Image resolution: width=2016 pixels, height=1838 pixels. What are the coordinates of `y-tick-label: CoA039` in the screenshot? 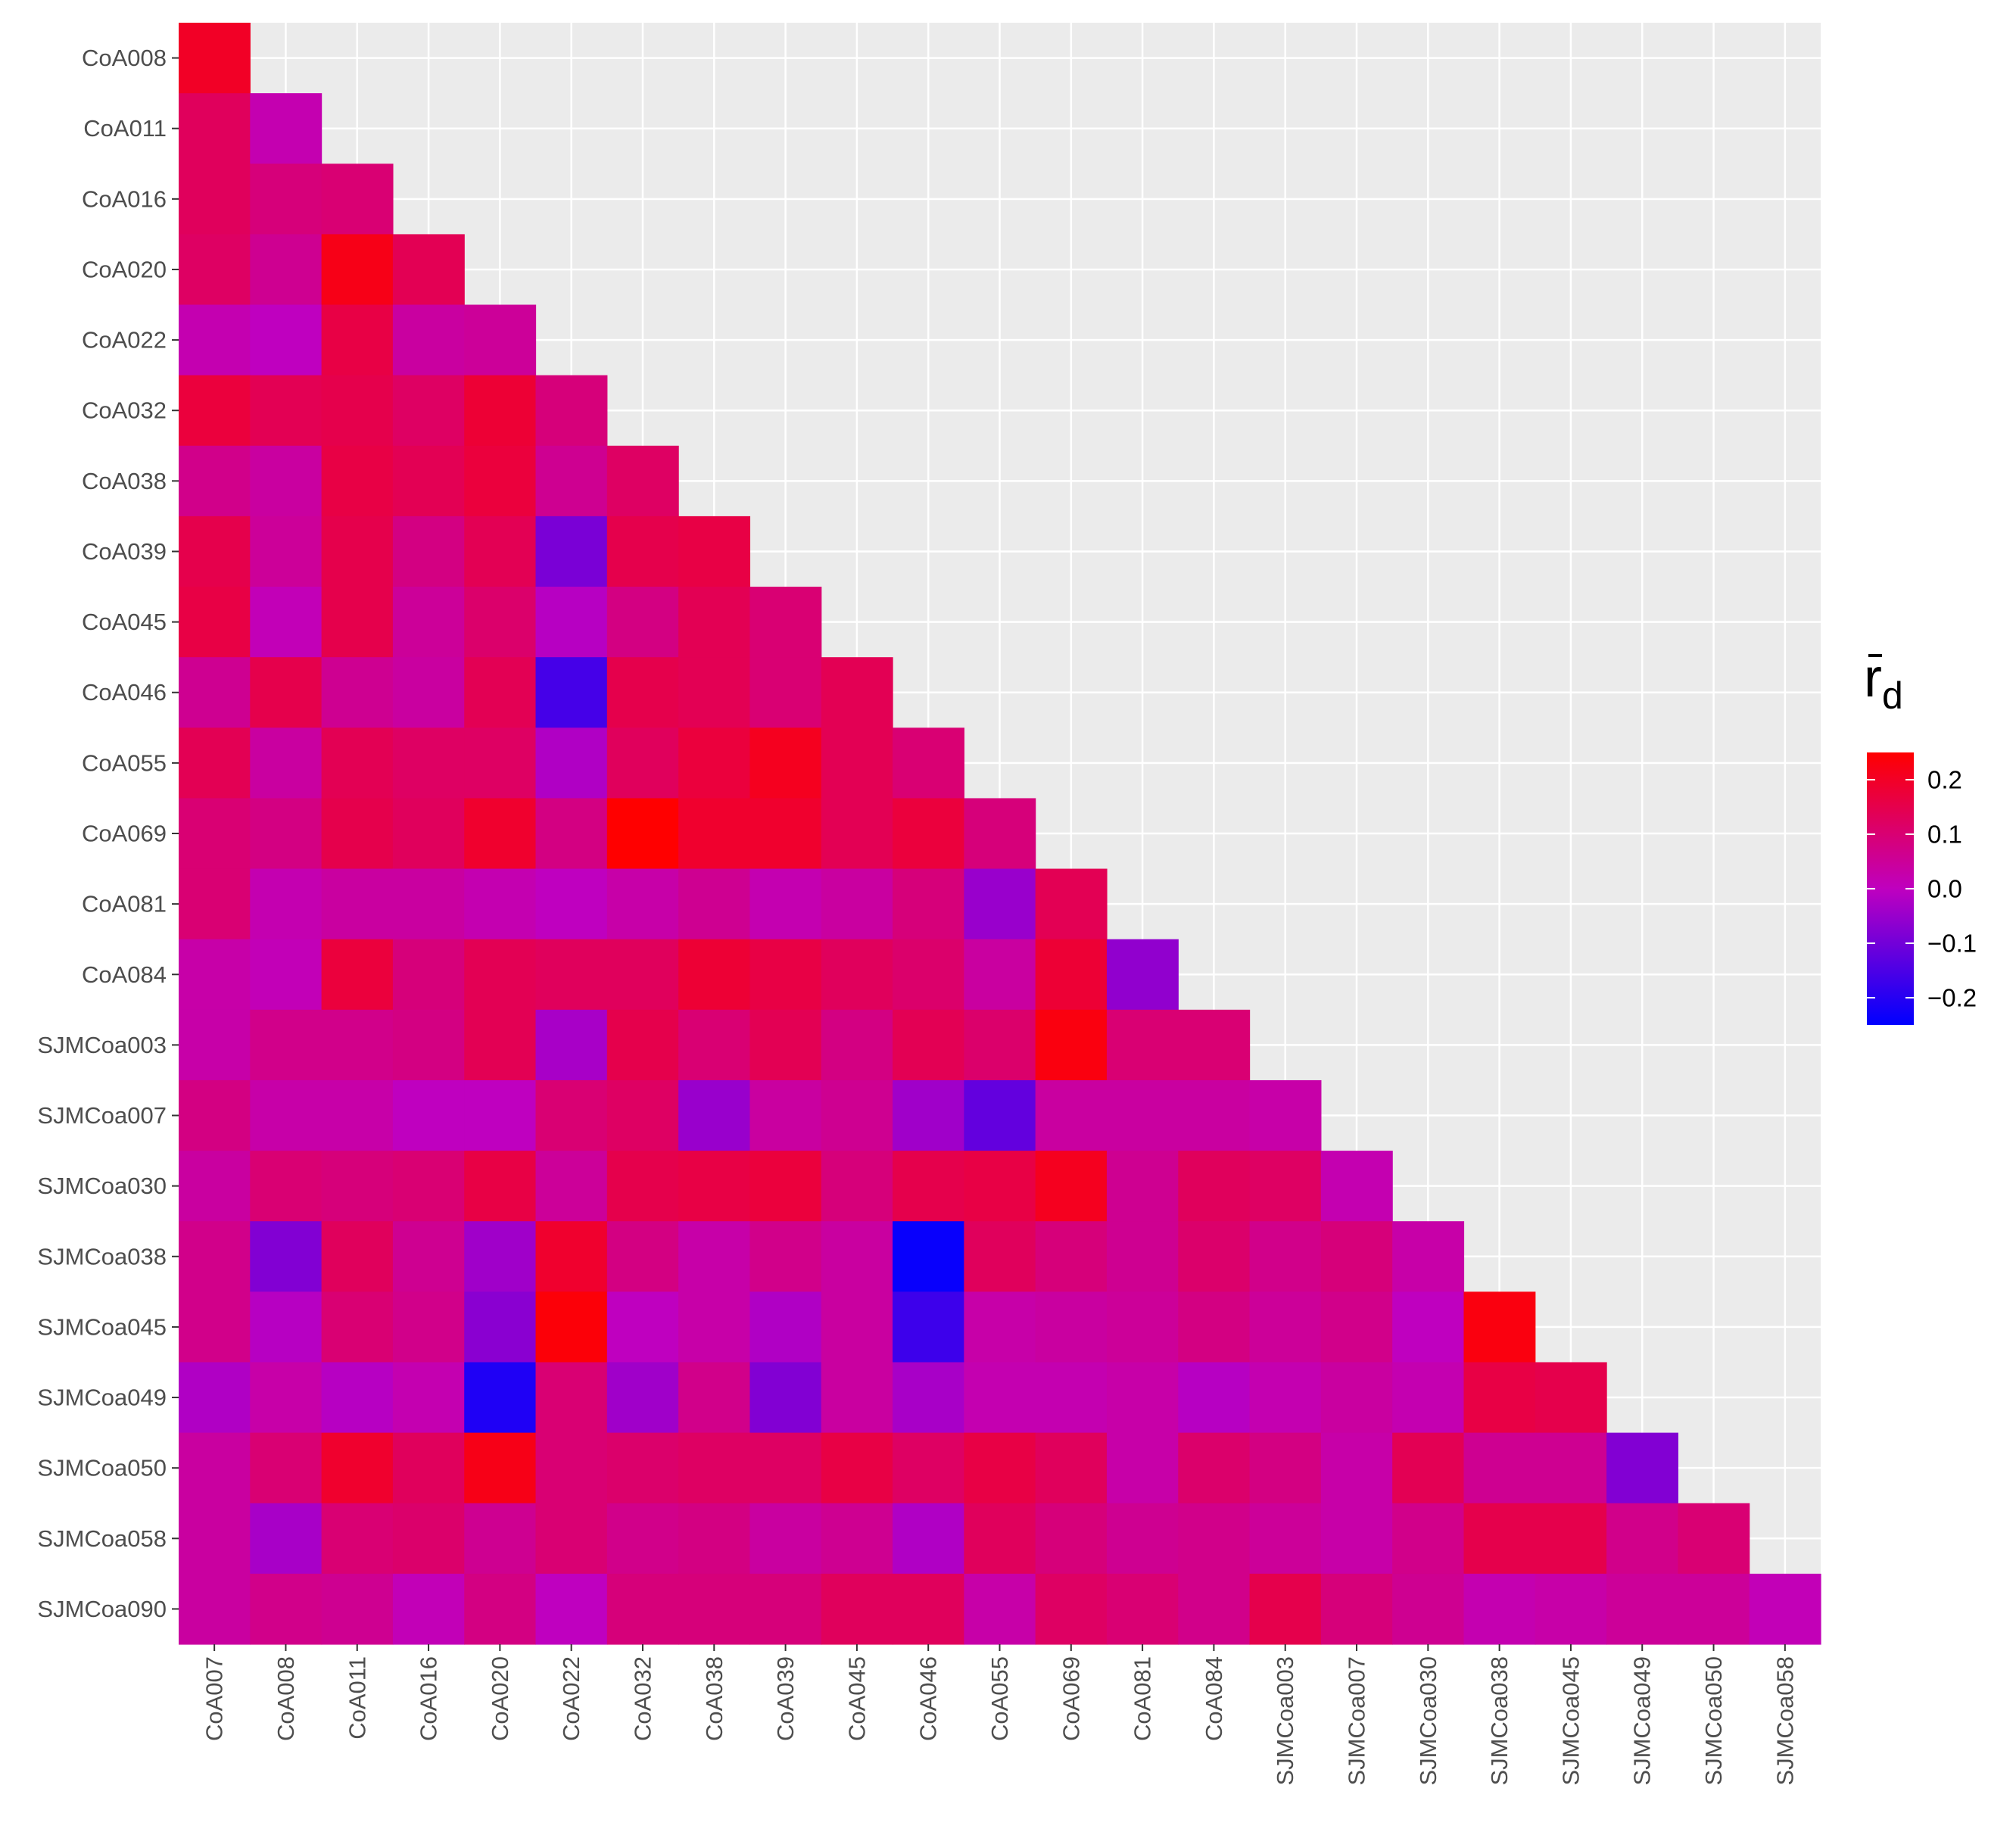 It's located at (125, 551).